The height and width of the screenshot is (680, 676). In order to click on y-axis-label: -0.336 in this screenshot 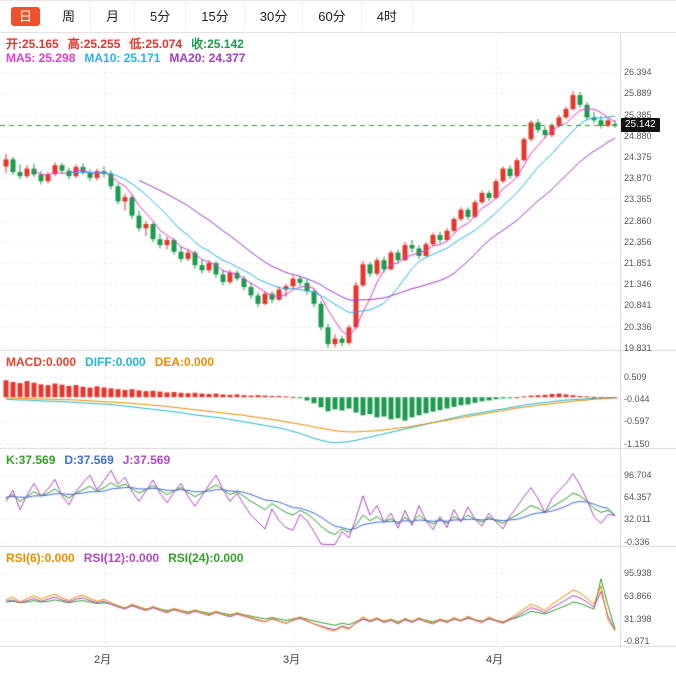, I will do `click(637, 541)`.